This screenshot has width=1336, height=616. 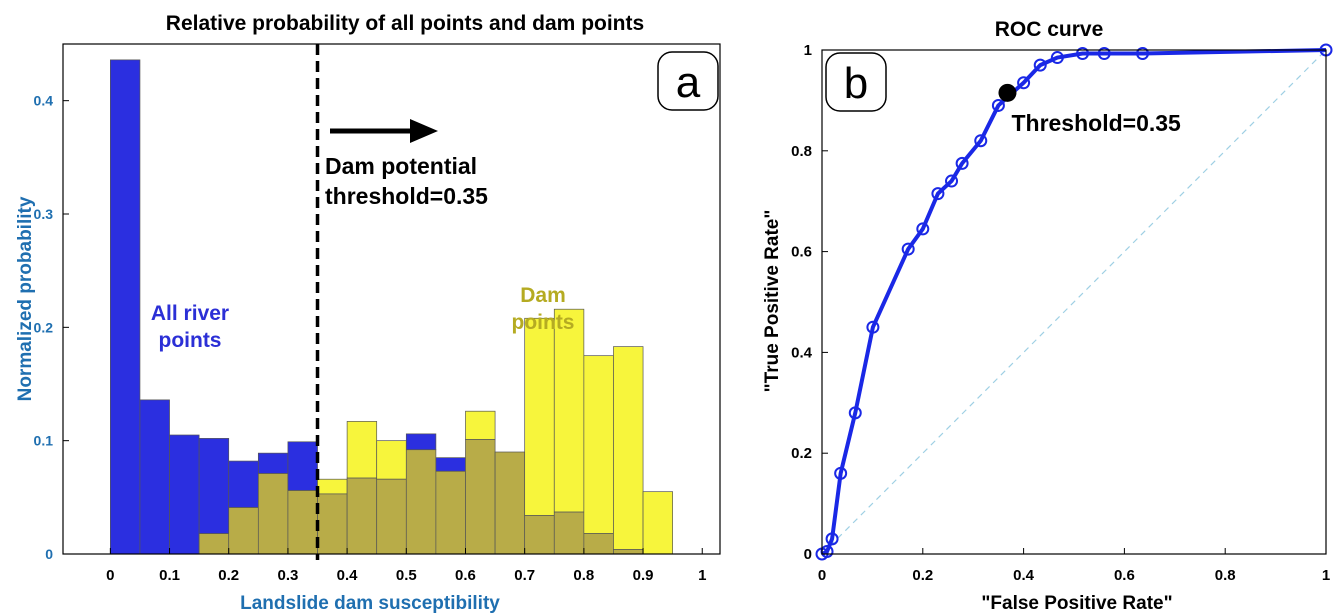 I want to click on panel-b-title: ROC curve, so click(x=1049, y=29).